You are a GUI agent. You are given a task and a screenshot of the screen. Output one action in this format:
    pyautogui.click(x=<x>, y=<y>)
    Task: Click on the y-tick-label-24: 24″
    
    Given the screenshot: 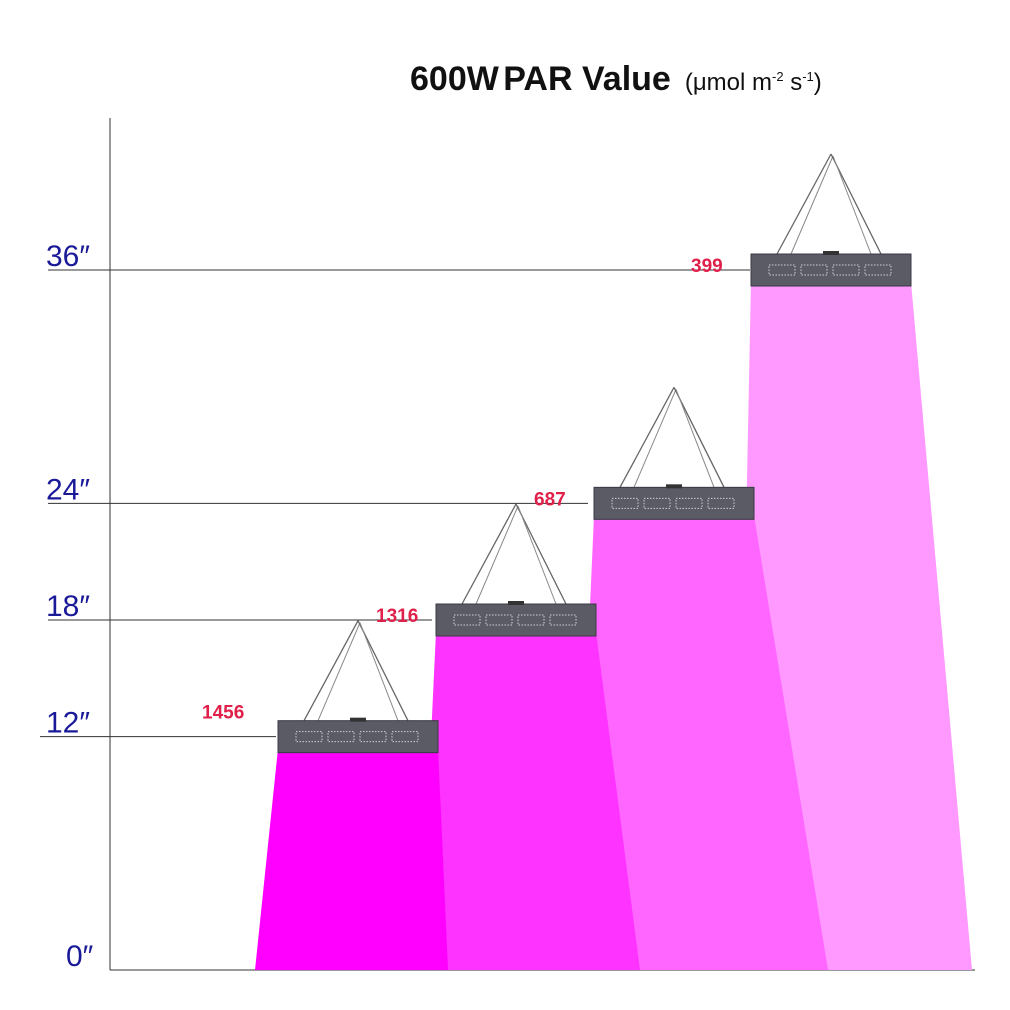 What is the action you would take?
    pyautogui.click(x=68, y=489)
    